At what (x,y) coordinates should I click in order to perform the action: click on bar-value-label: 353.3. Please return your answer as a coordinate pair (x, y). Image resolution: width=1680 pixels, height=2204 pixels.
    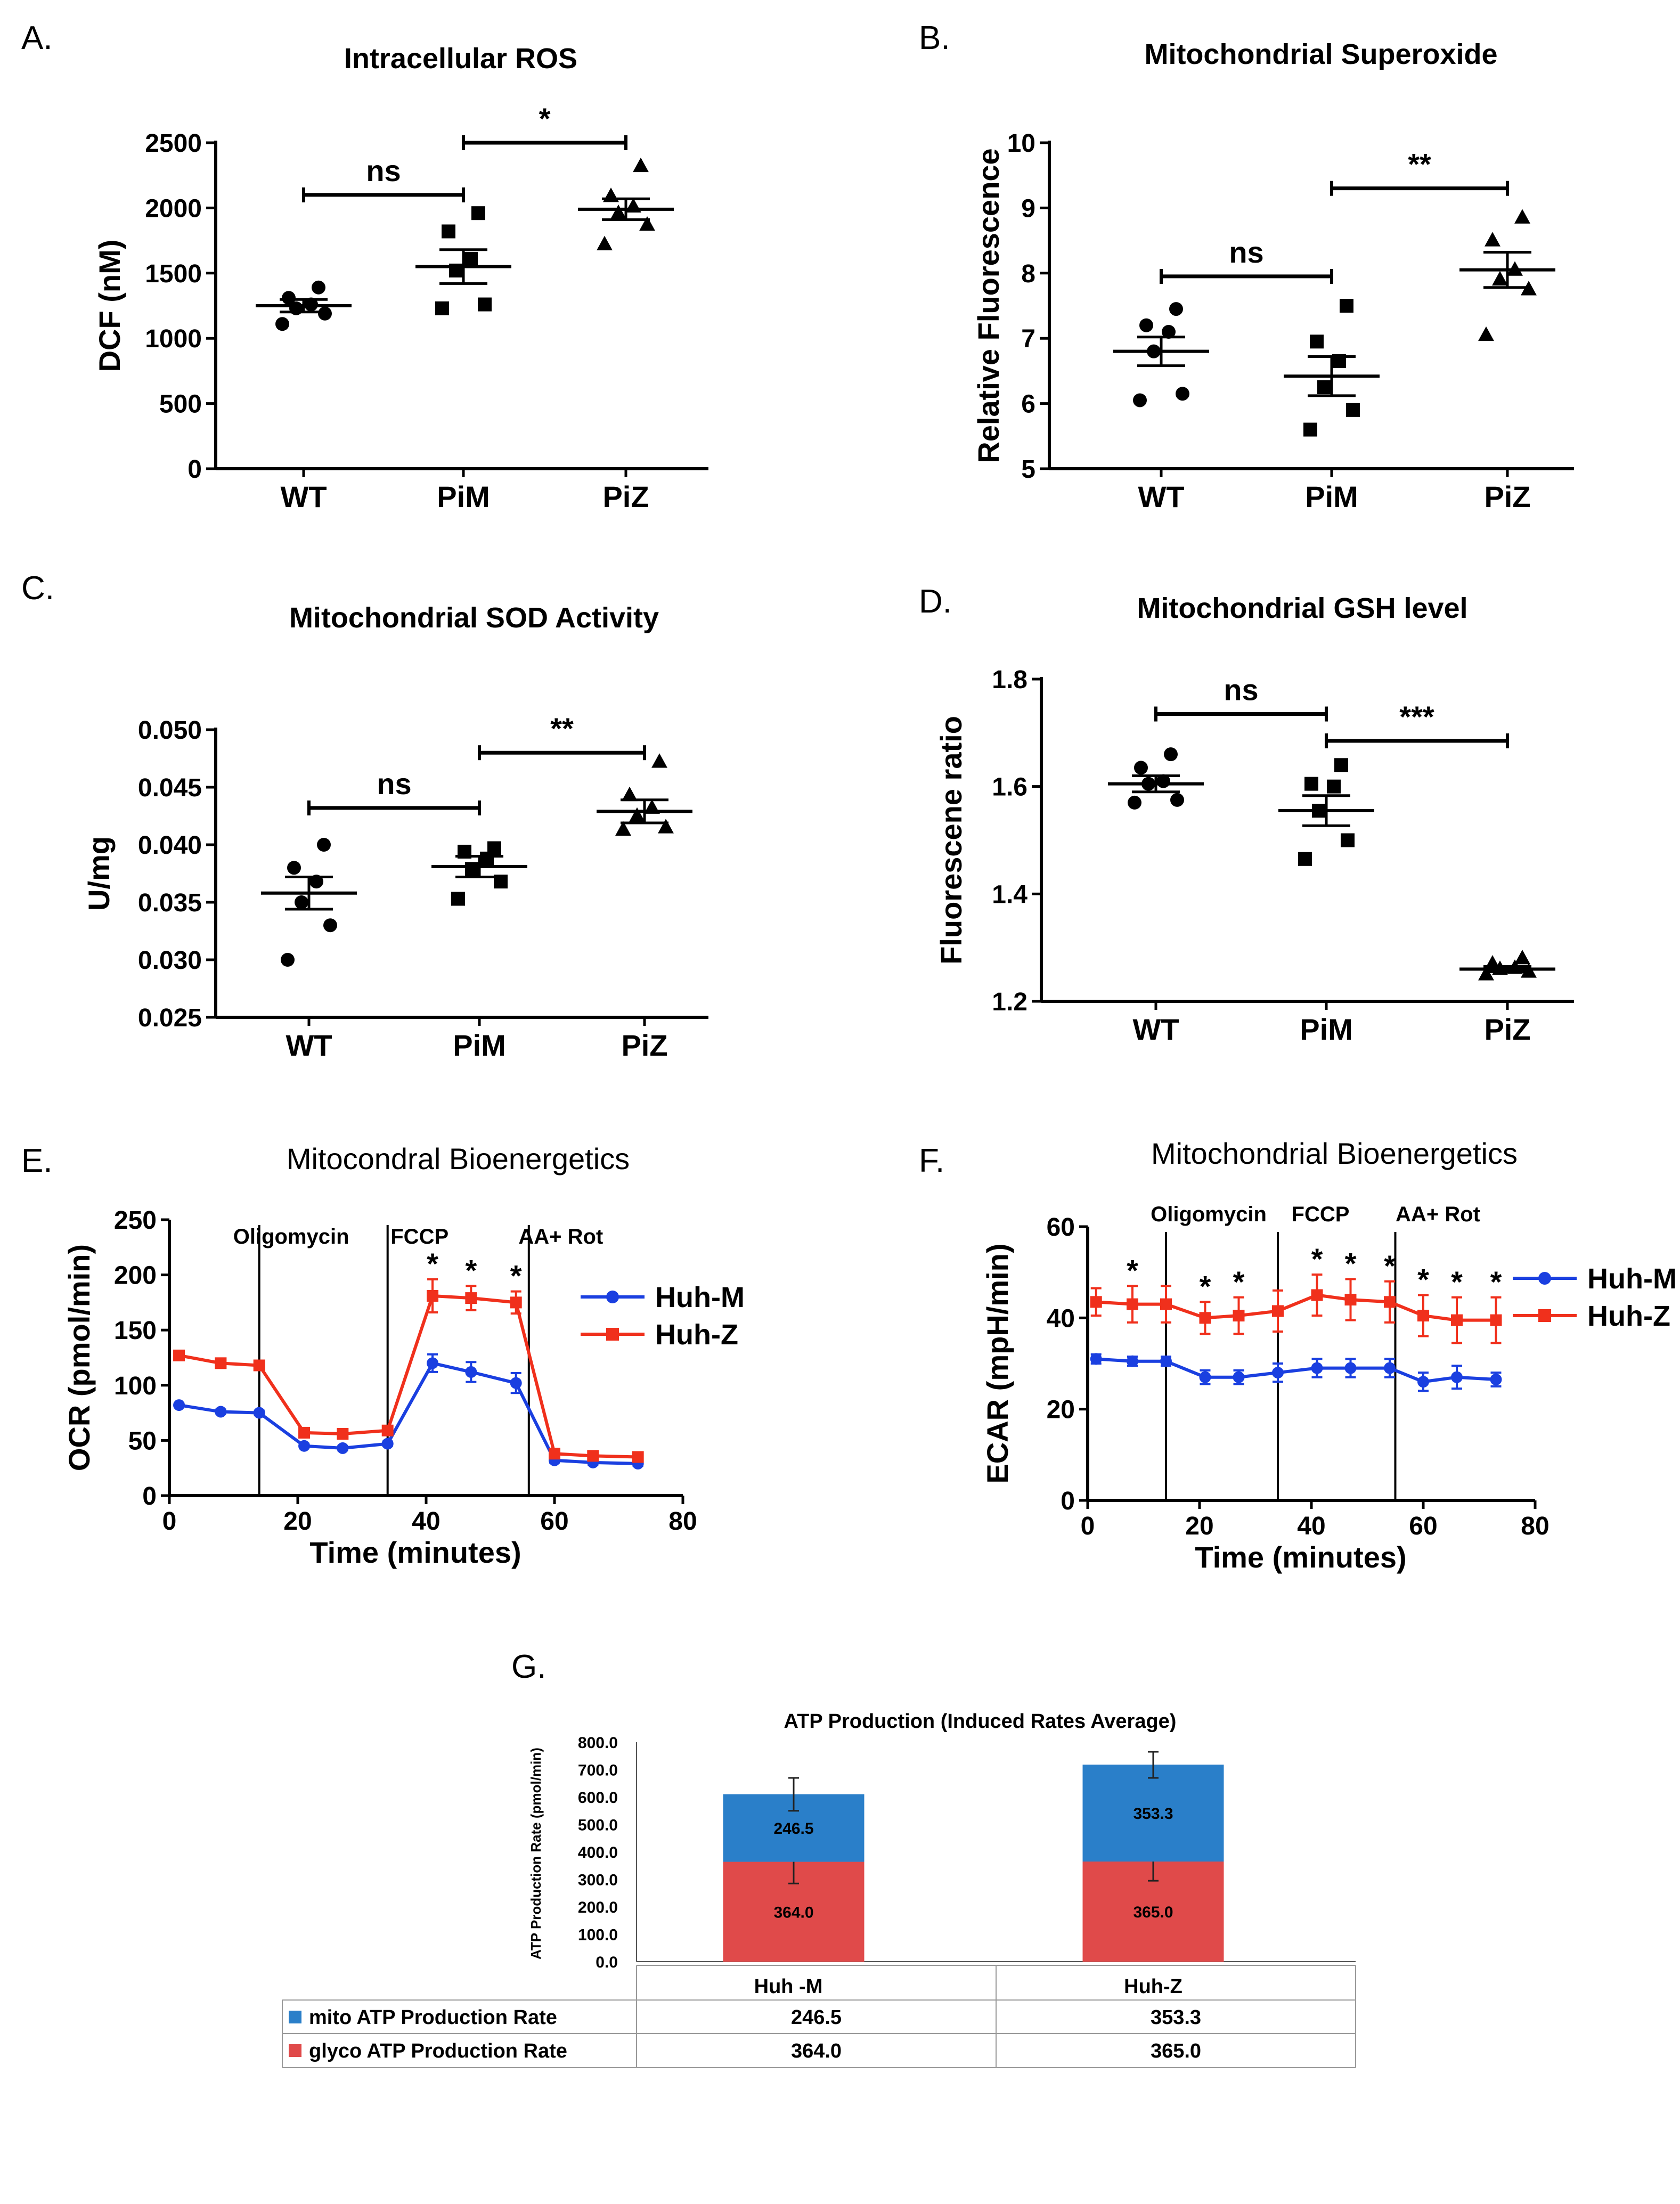
    Looking at the image, I should click on (1153, 1814).